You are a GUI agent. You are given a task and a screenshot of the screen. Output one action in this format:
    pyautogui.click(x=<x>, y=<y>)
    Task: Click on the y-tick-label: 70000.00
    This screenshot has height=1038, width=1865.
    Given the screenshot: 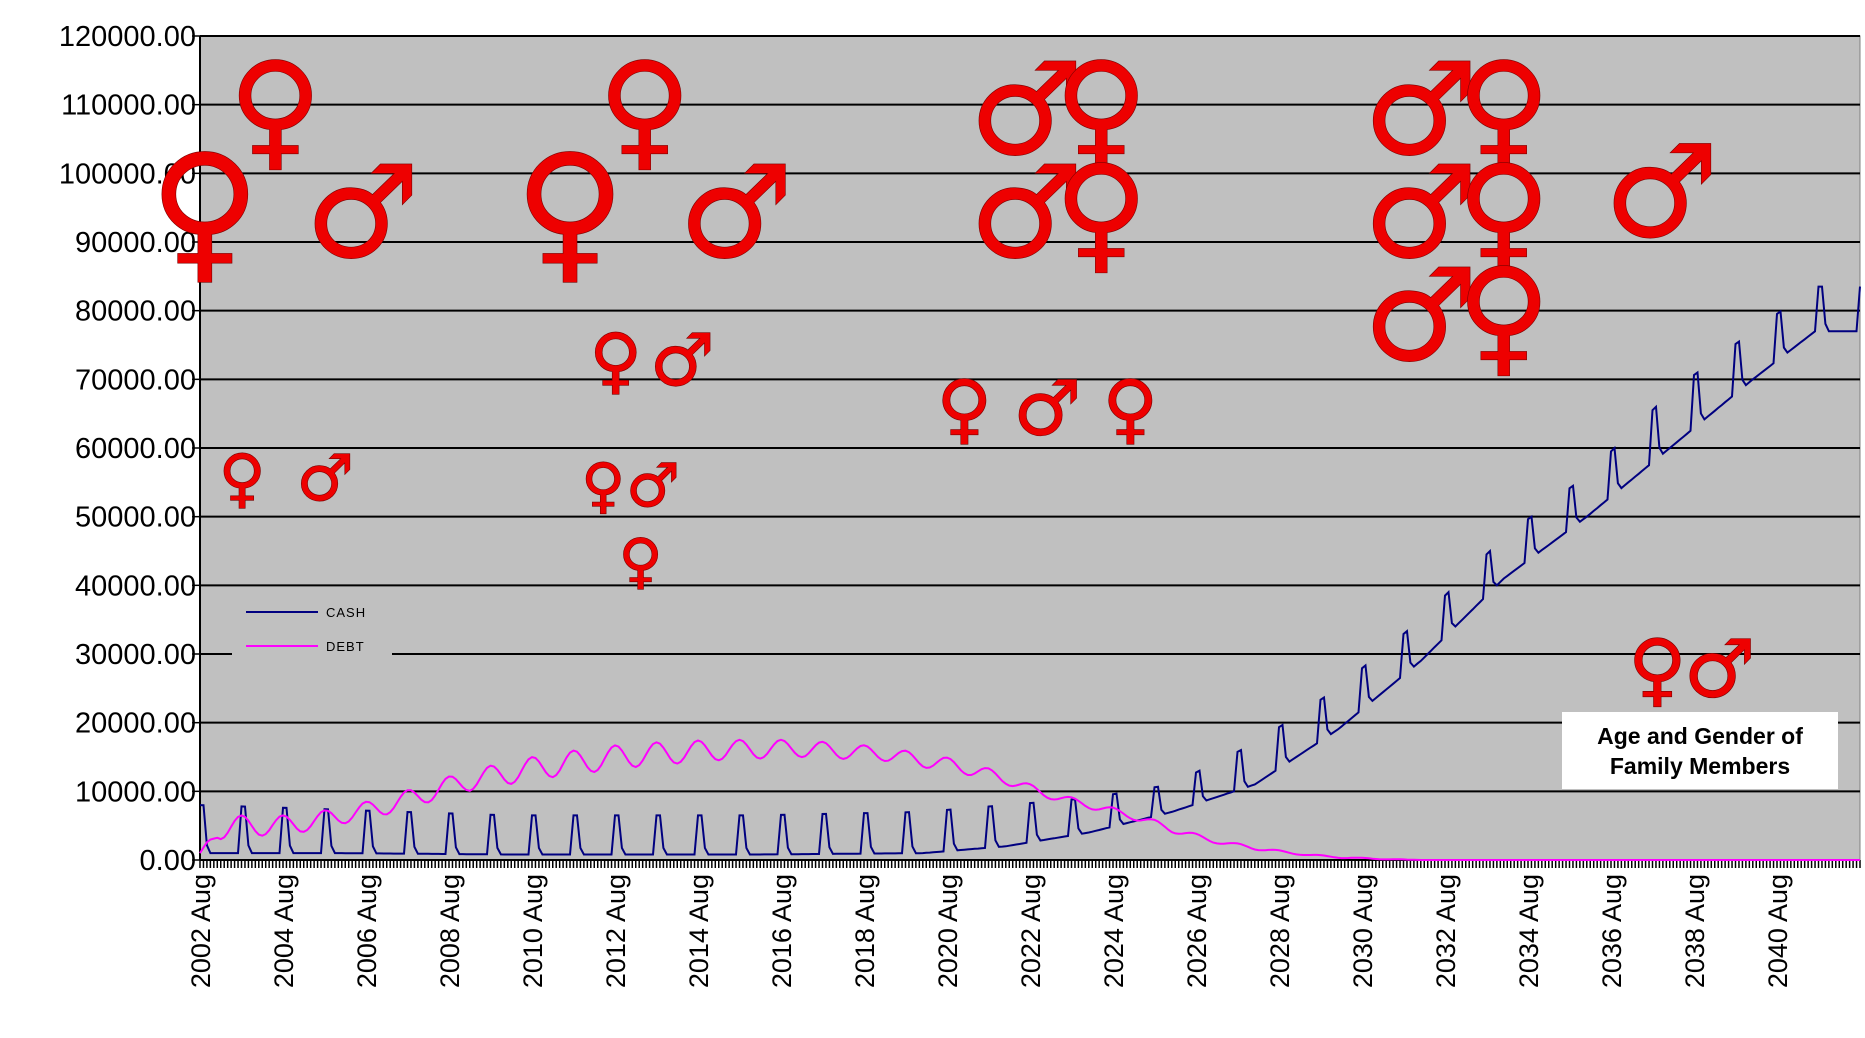 What is the action you would take?
    pyautogui.click(x=135, y=380)
    